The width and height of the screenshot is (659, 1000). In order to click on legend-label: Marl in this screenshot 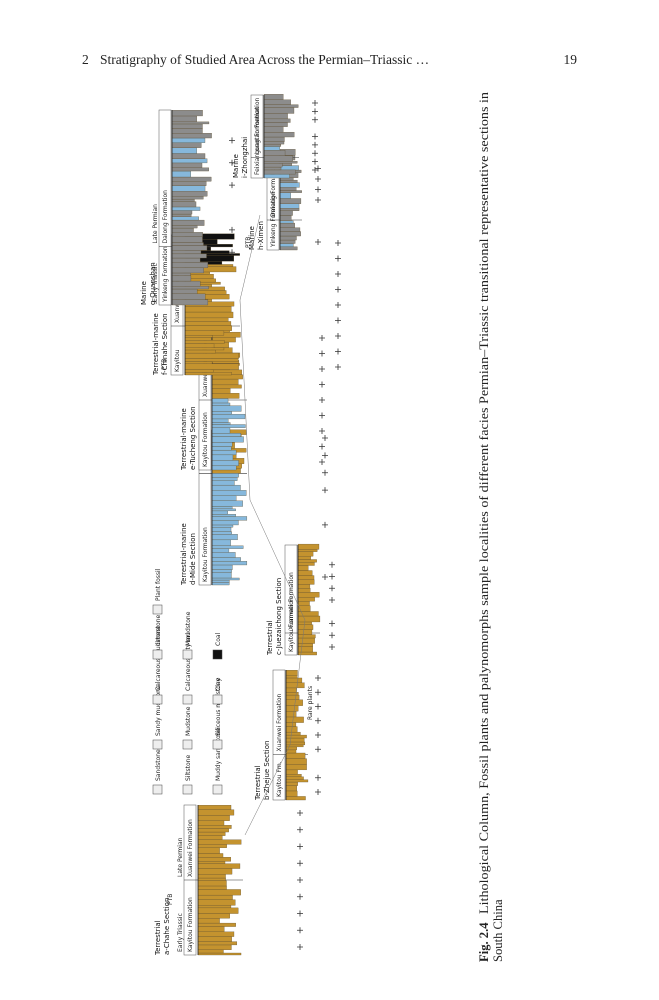, I will do `click(188, 639)`.